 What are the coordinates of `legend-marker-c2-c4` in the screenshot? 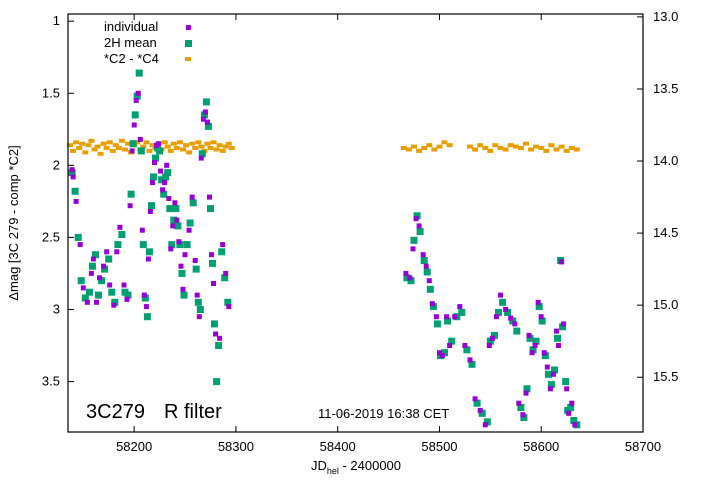 It's located at (188, 59).